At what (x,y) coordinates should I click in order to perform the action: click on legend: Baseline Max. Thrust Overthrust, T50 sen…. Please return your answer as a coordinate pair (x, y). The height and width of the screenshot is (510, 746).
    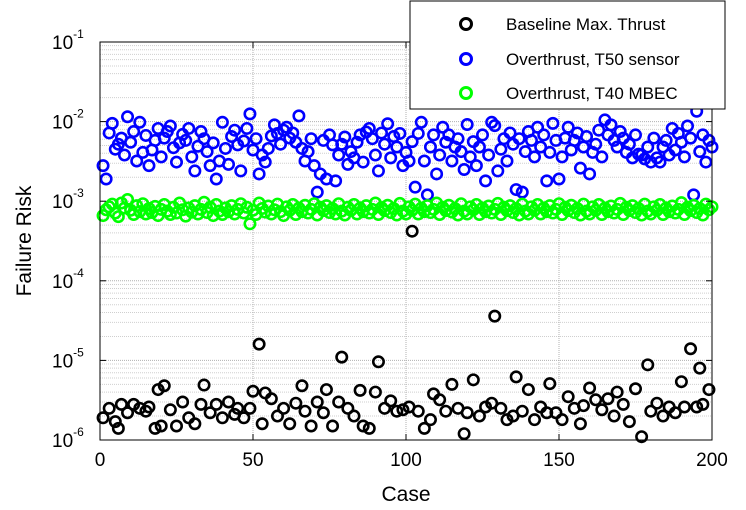
    Looking at the image, I should click on (567, 55).